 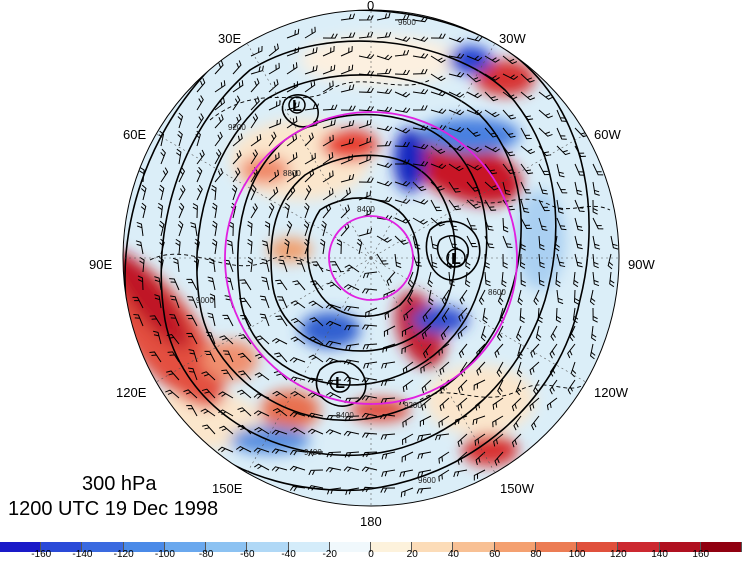 What do you see at coordinates (135, 134) in the screenshot?
I see `lon-label-60e: 60E` at bounding box center [135, 134].